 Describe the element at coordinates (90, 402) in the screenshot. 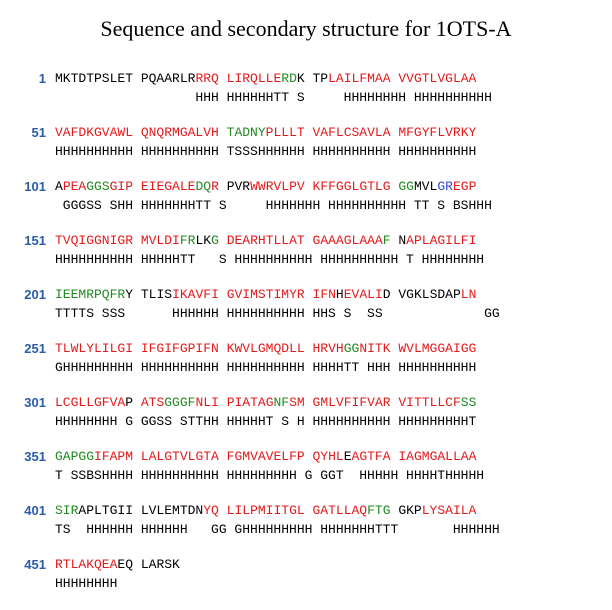

I see `residue-run: LCGLLGFVA` at that location.